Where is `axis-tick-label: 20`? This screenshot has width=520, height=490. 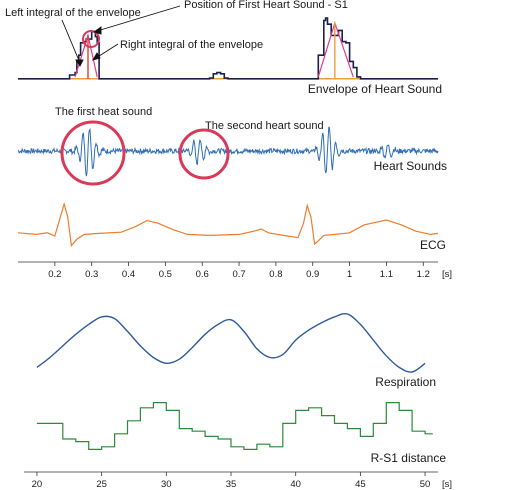
axis-tick-label: 20 is located at coordinates (37, 484).